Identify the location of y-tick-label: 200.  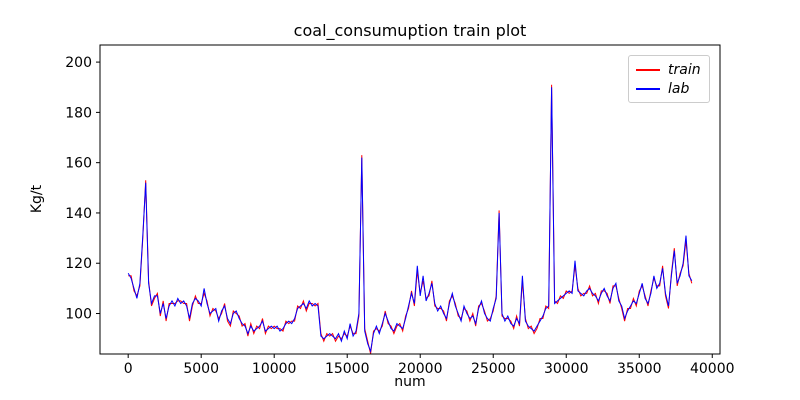
(78, 63).